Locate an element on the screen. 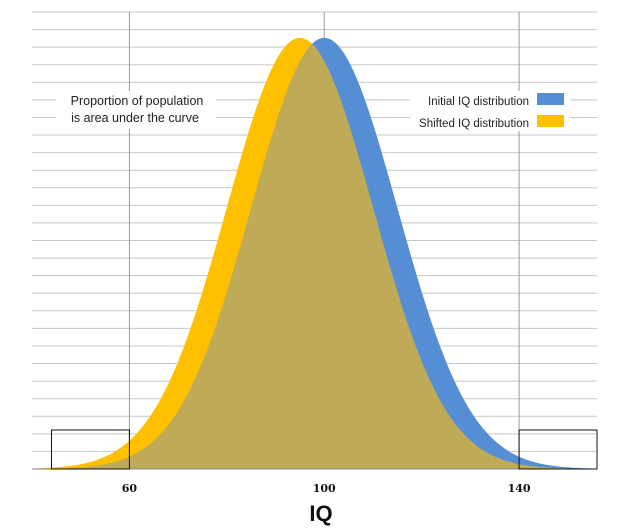  left-tail-box is located at coordinates (90, 449).